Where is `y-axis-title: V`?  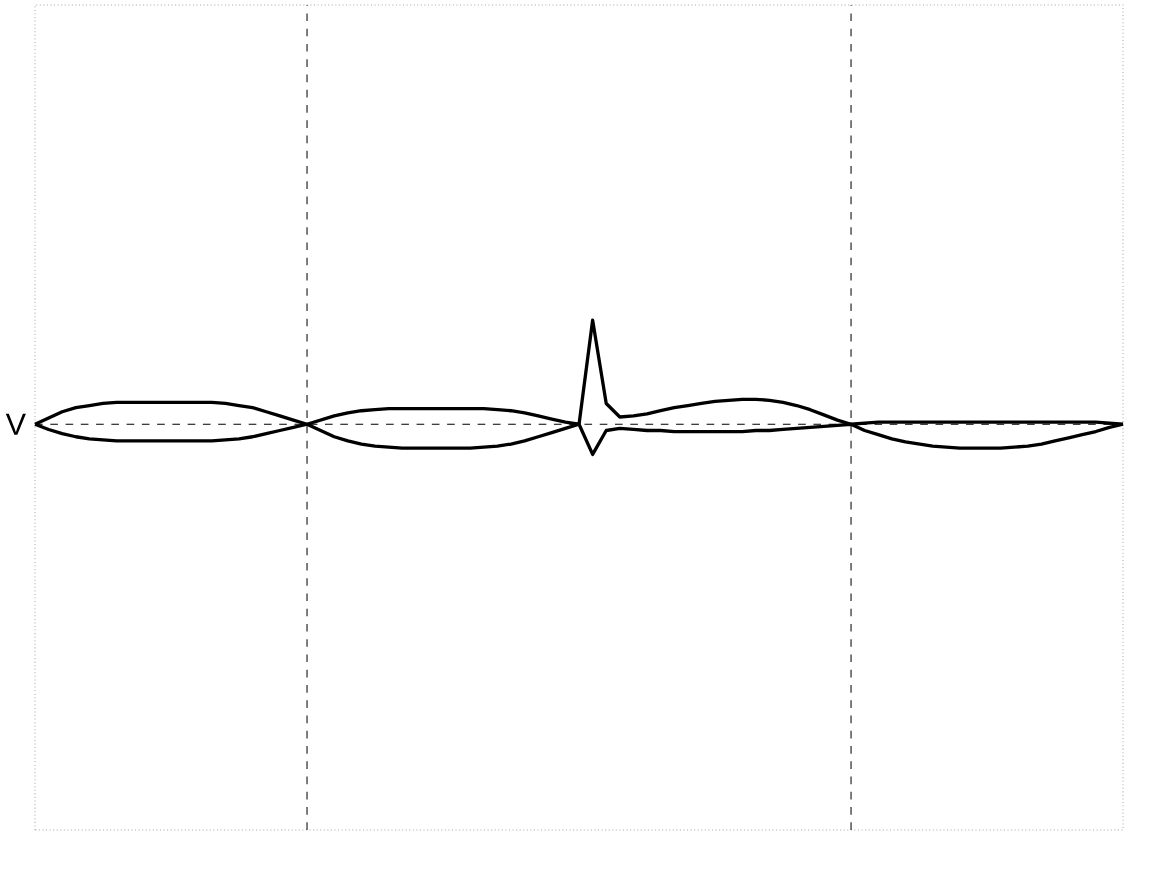
y-axis-title: V is located at coordinates (15, 424).